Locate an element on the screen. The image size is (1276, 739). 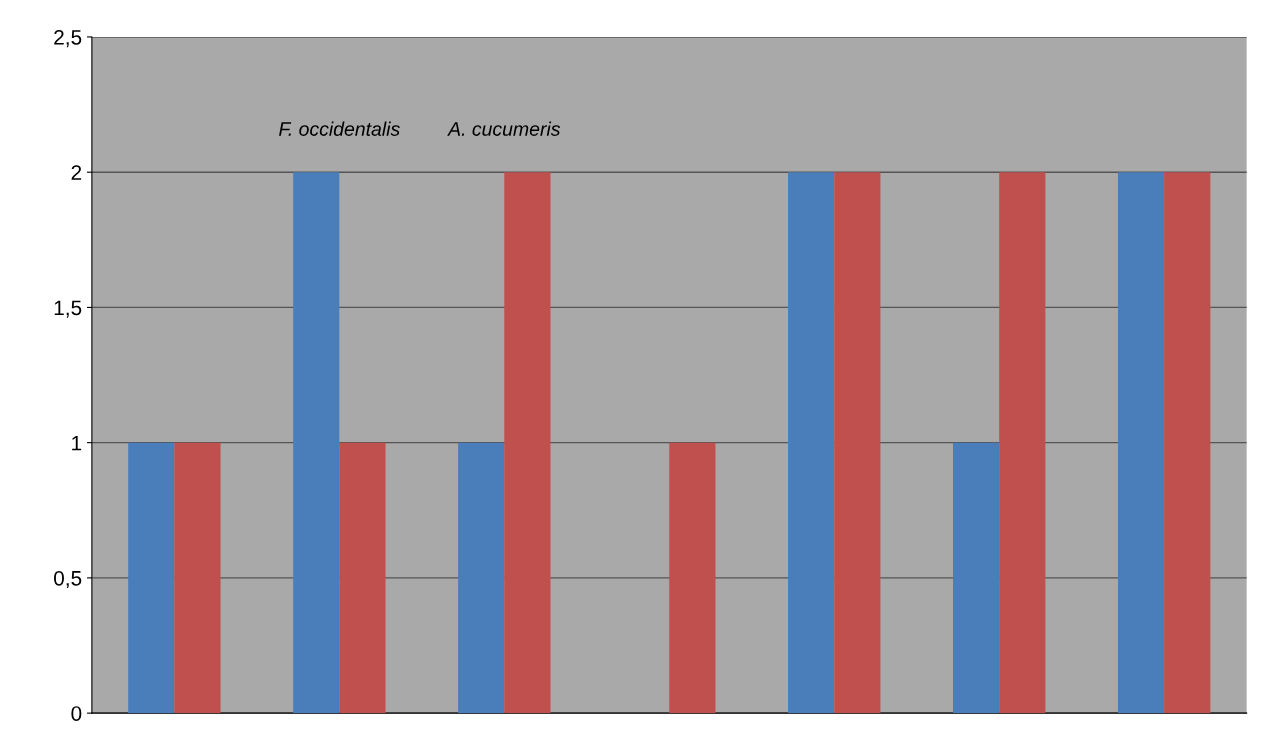
annotation: A. cucumeris is located at coordinates (504, 128).